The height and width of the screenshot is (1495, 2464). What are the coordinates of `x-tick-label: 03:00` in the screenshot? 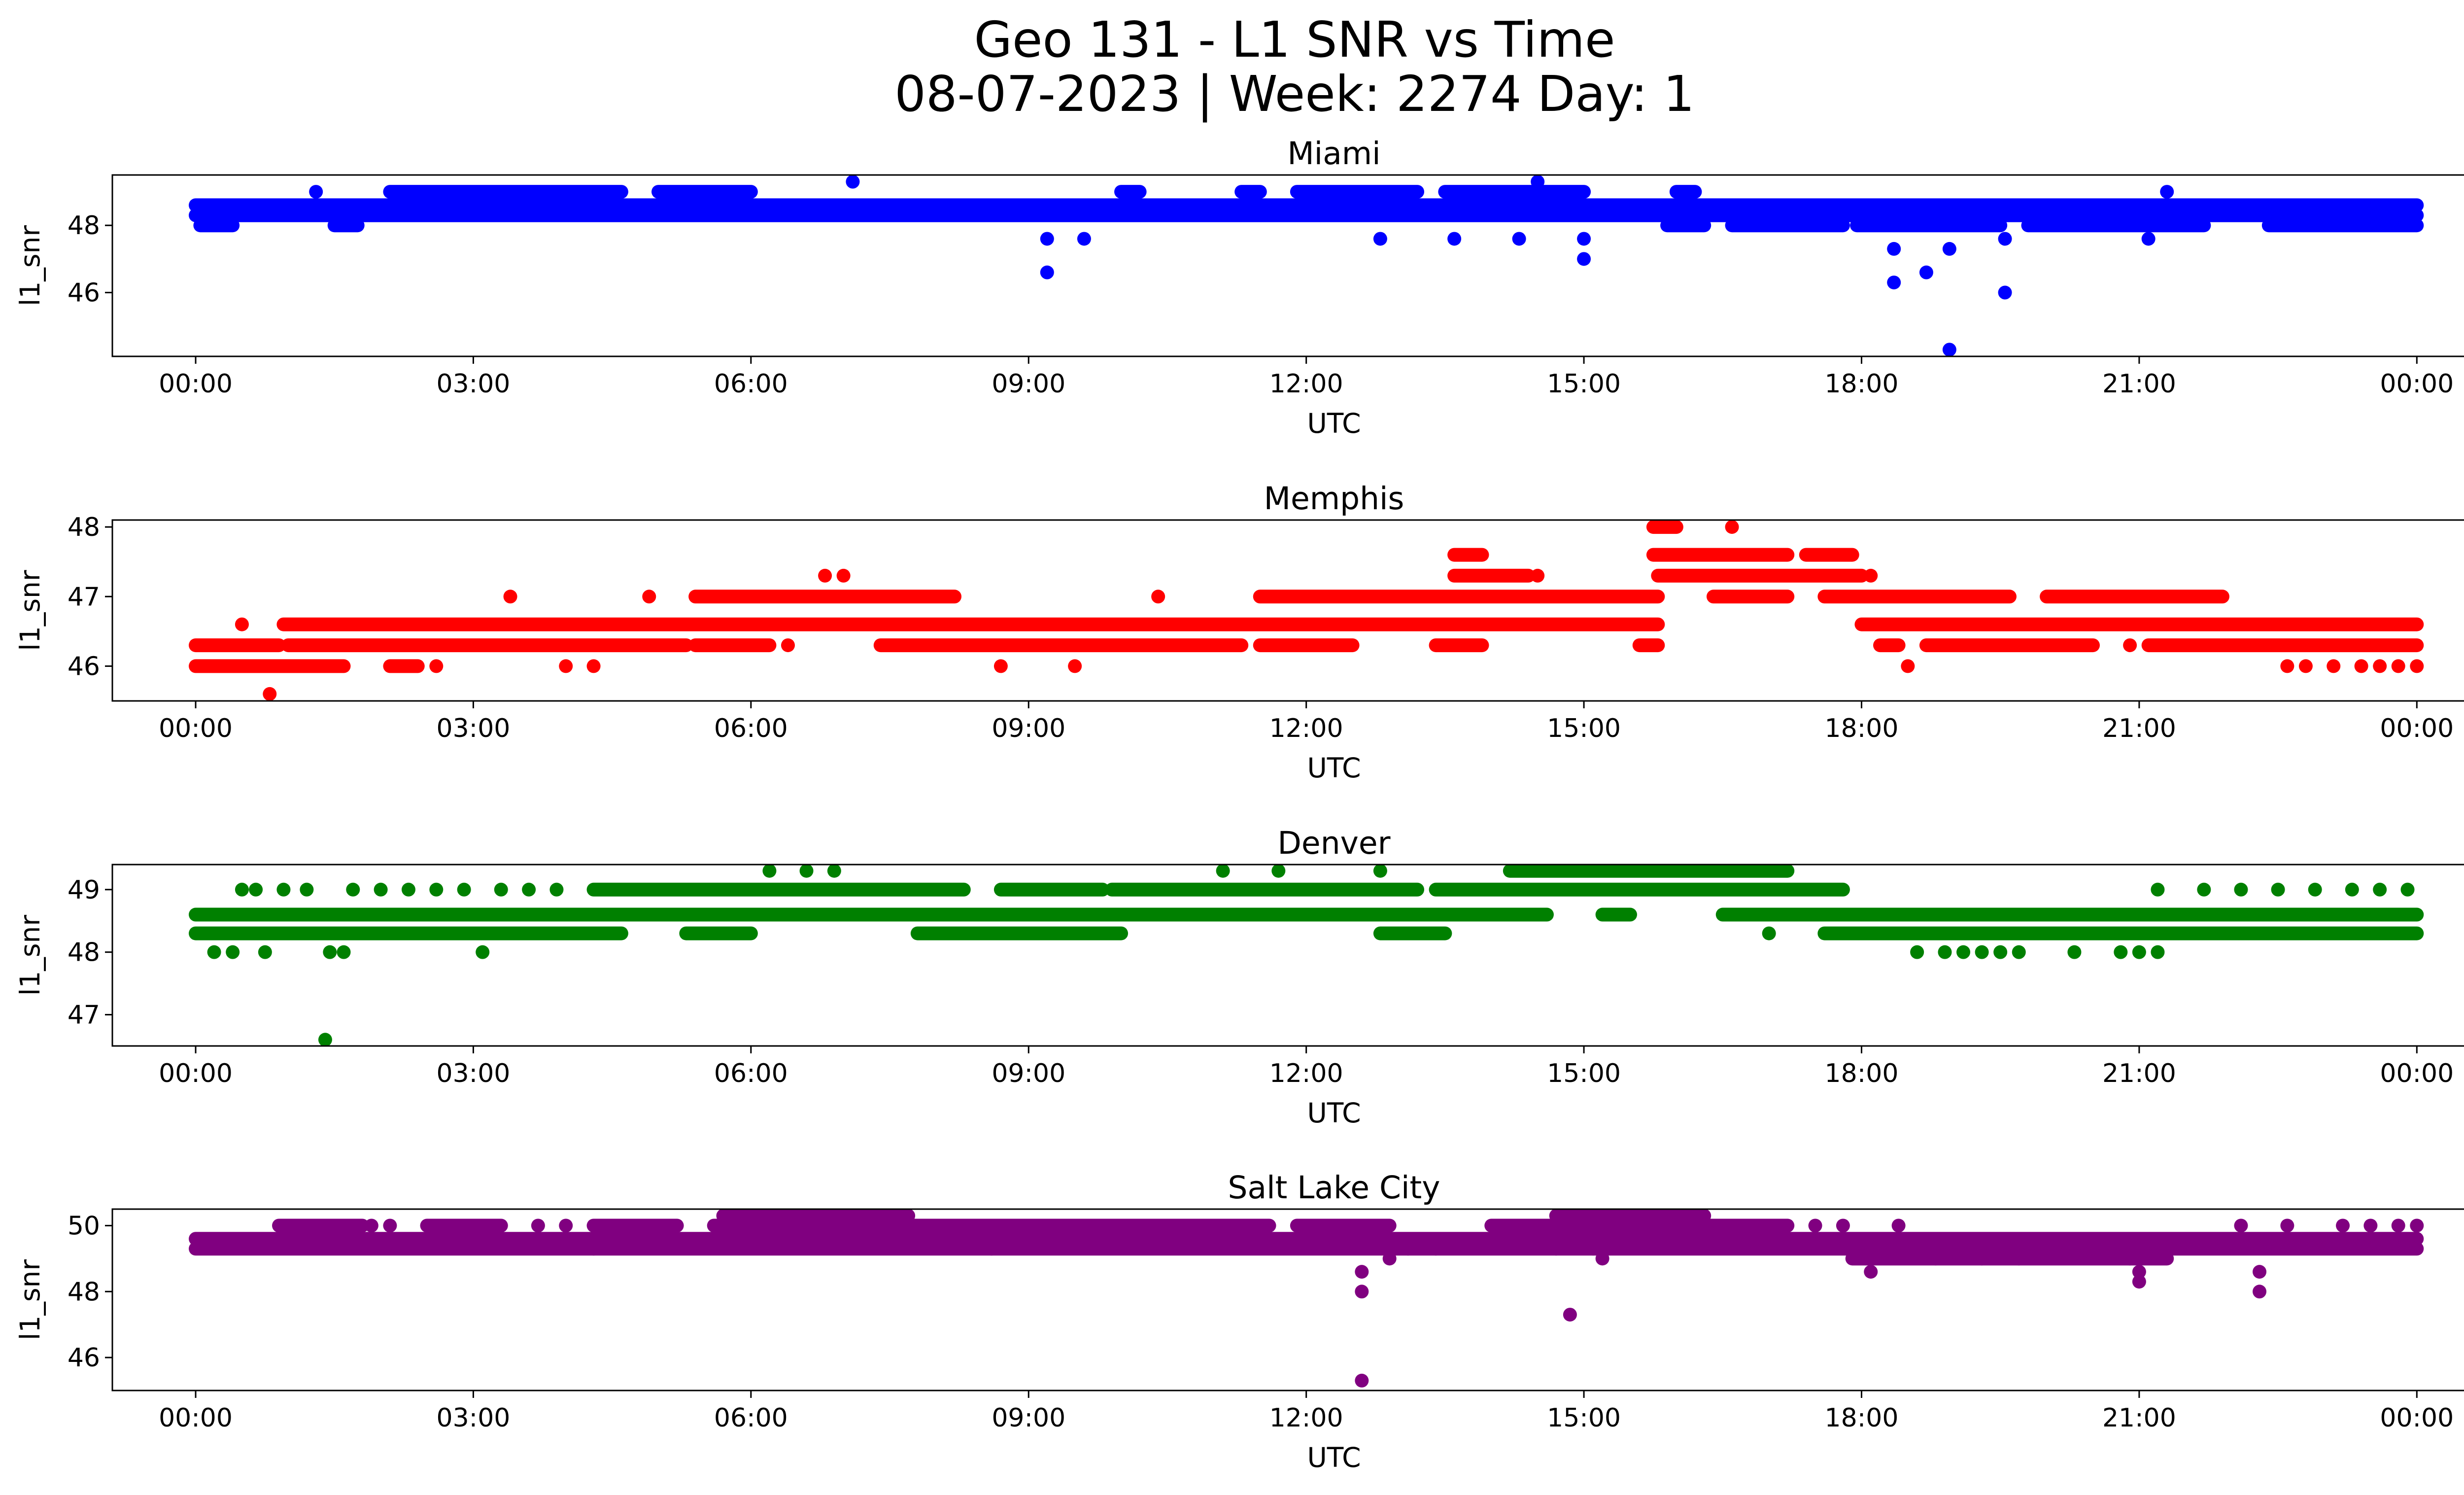 It's located at (474, 728).